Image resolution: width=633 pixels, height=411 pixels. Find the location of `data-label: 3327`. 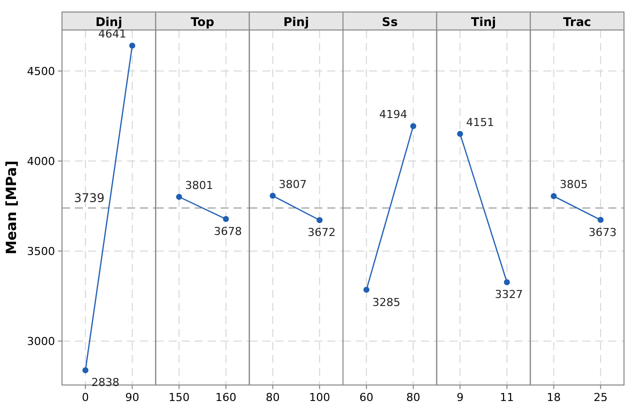

data-label: 3327 is located at coordinates (508, 295).